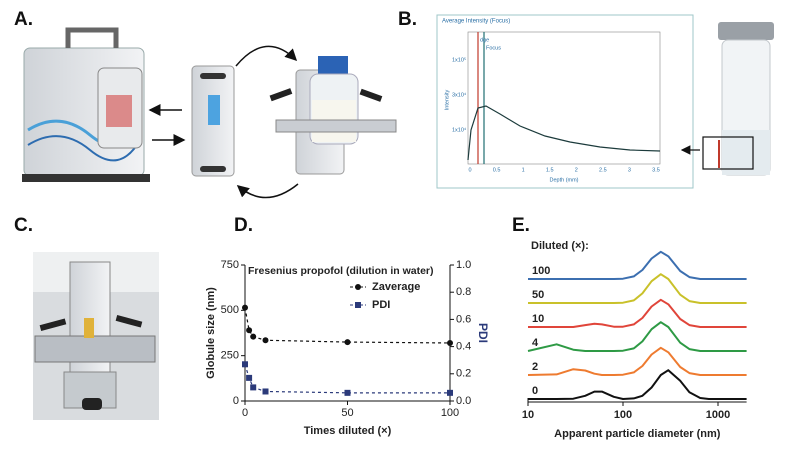 The height and width of the screenshot is (461, 800). What do you see at coordinates (497, 170) in the screenshot?
I see `screenshot-x-tick: 0.5` at bounding box center [497, 170].